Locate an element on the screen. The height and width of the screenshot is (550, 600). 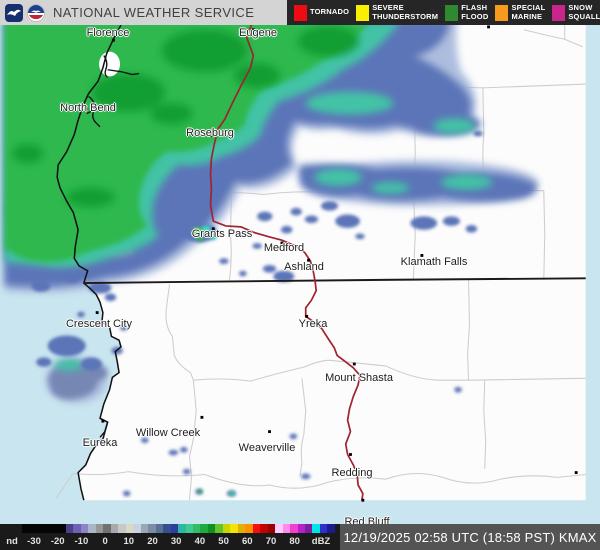
alert-label: TORNADO is located at coordinates (330, 12).